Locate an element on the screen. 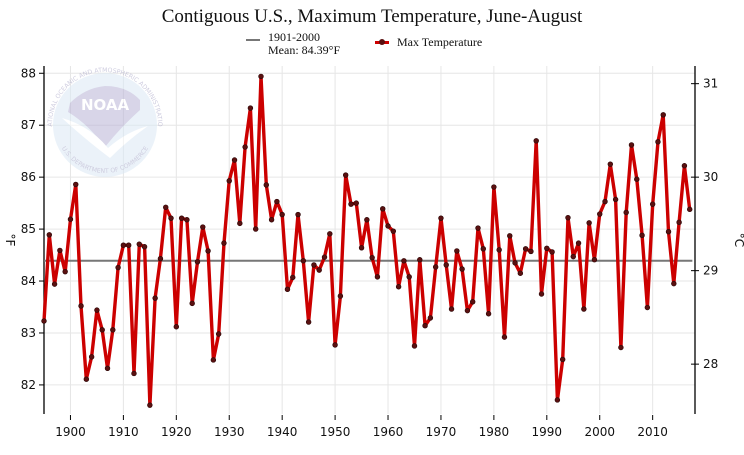 Image resolution: width=744 pixels, height=455 pixels. noaa-watermark-text: NOAA is located at coordinates (105, 105).